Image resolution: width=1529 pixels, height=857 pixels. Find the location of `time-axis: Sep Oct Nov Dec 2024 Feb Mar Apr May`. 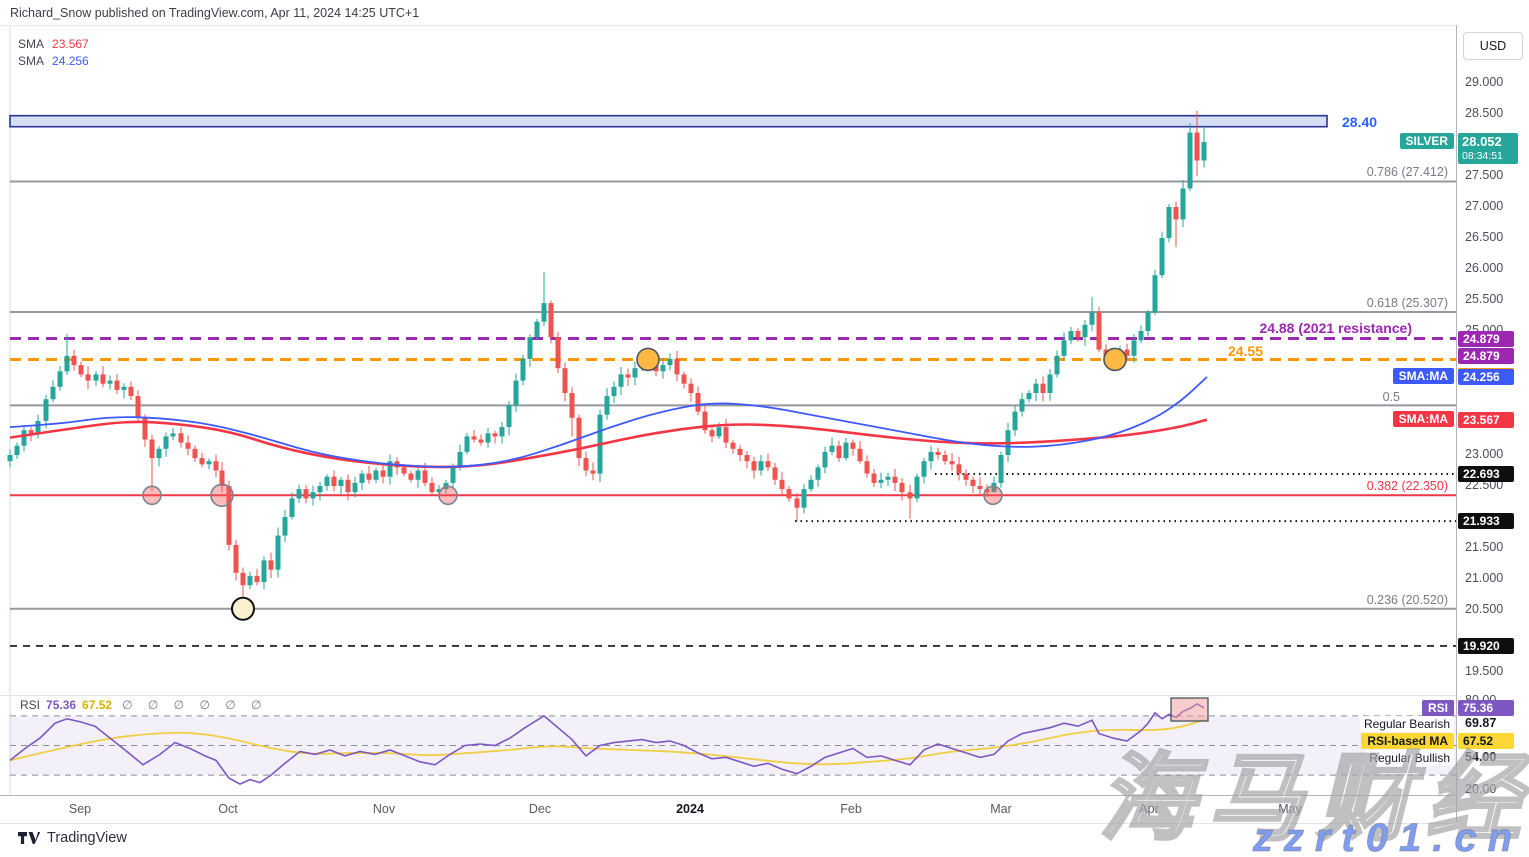

time-axis: Sep Oct Nov Dec 2024 Feb Mar Apr May is located at coordinates (728, 809).